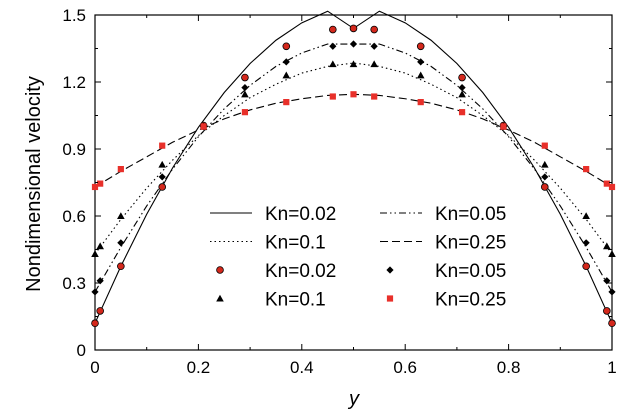 Image resolution: width=632 pixels, height=414 pixels. What do you see at coordinates (74, 149) in the screenshot?
I see `y-tick-label: 0.9` at bounding box center [74, 149].